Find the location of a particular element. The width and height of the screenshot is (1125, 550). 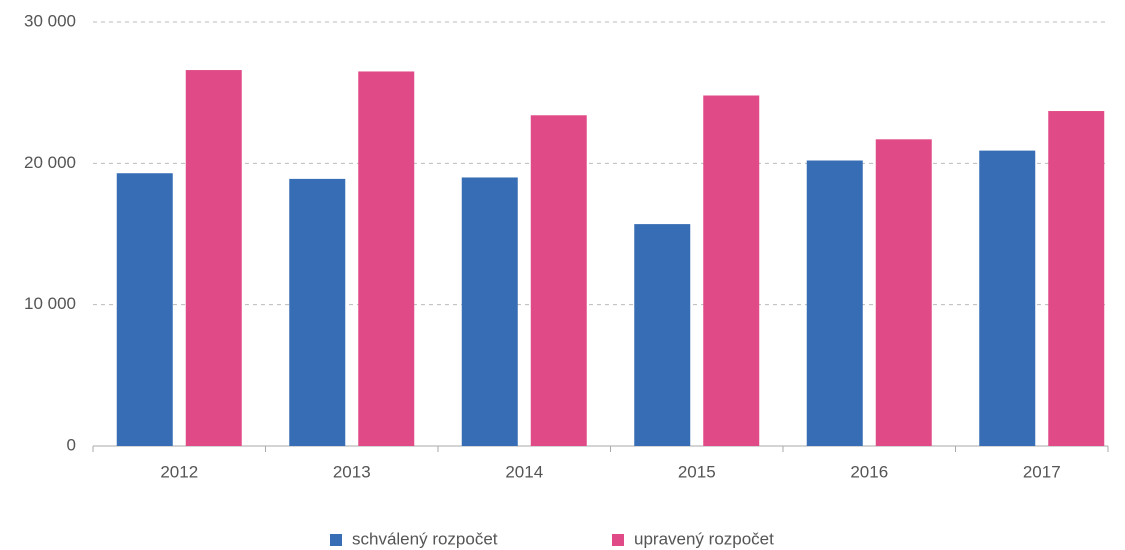

legend-label: upravený rozpočet is located at coordinates (704, 538).